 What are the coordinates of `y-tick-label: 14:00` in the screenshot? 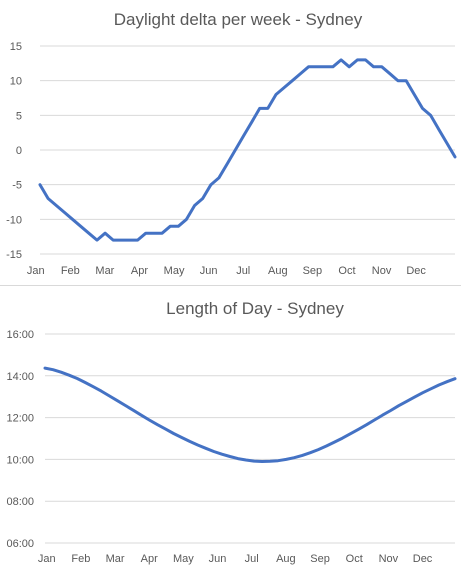 It's located at (20, 377).